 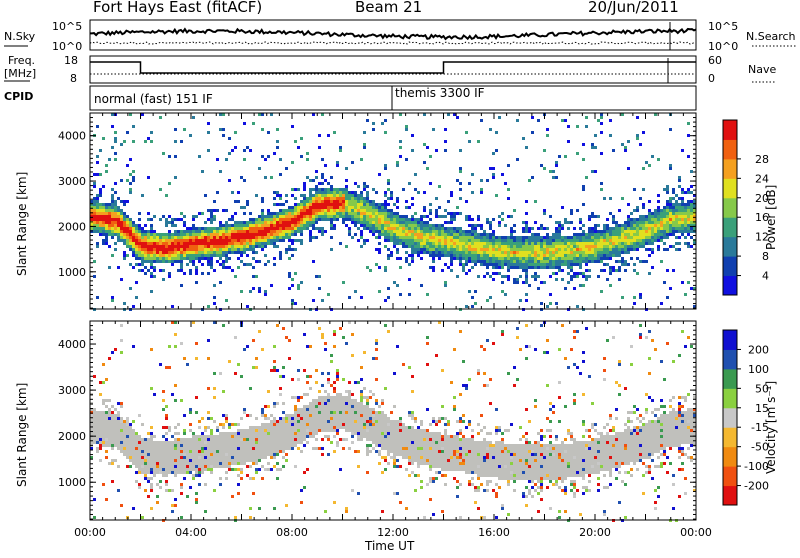 I want to click on colorbar-segment, so click(x=730, y=169).